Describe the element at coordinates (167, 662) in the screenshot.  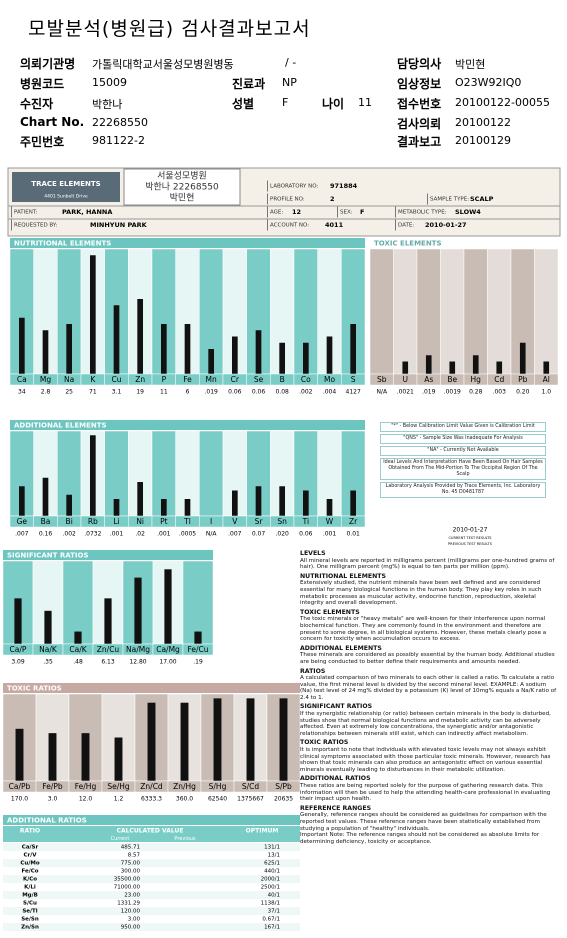
I see `result-value: 17.00` at that location.